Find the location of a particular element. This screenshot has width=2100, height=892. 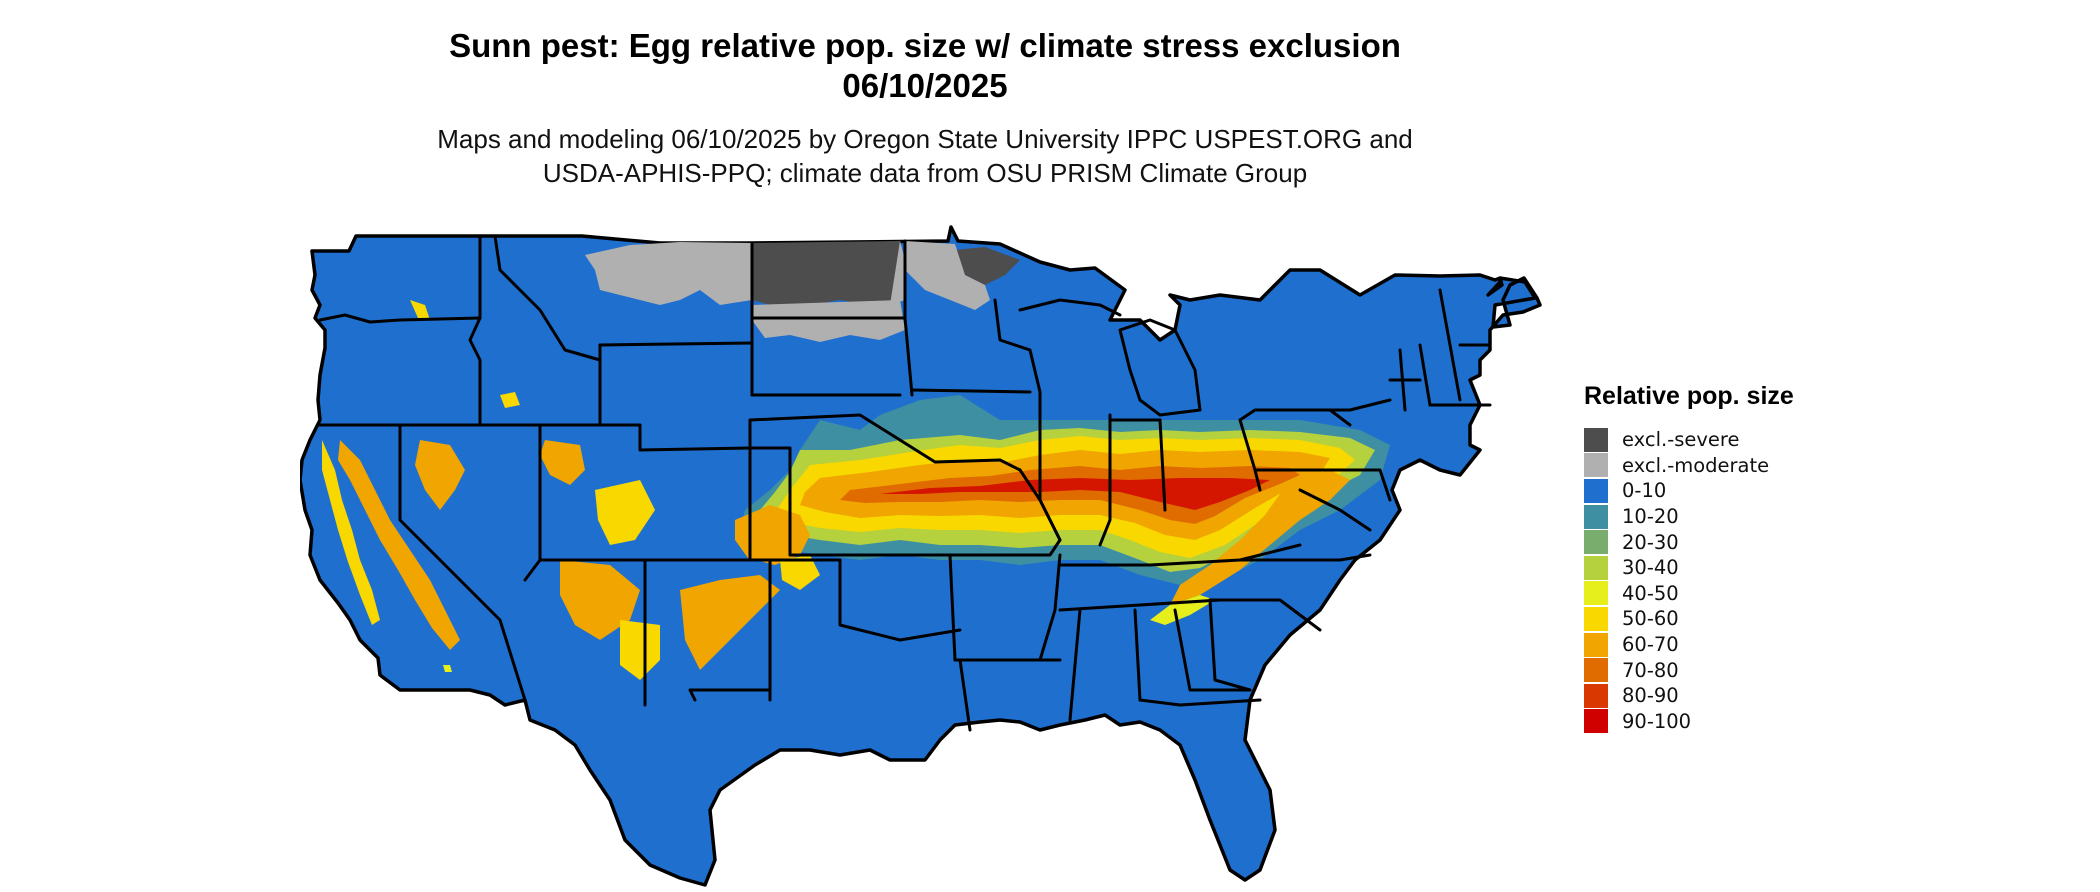

nevada-basin is located at coordinates (440, 475).